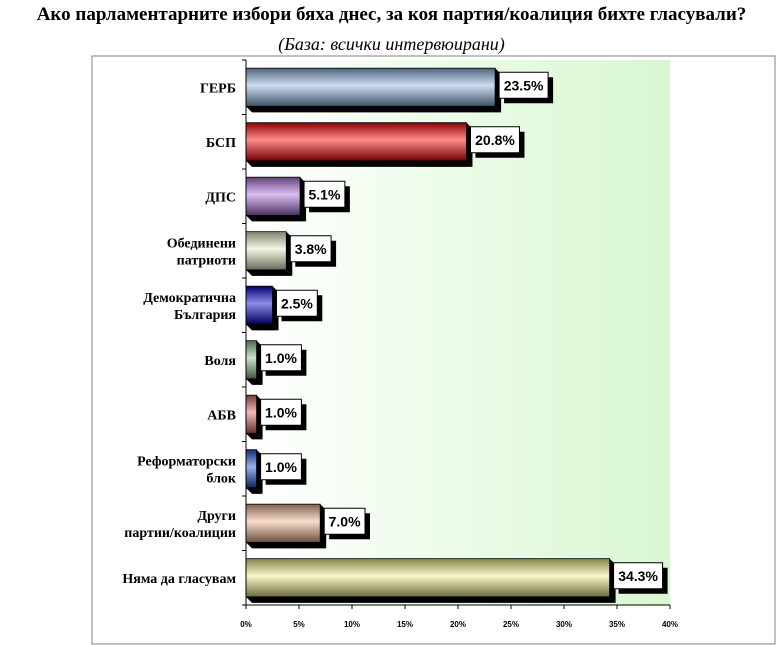 Image resolution: width=783 pixels, height=645 pixels. What do you see at coordinates (299, 624) in the screenshot?
I see `x-tick-label: 5%` at bounding box center [299, 624].